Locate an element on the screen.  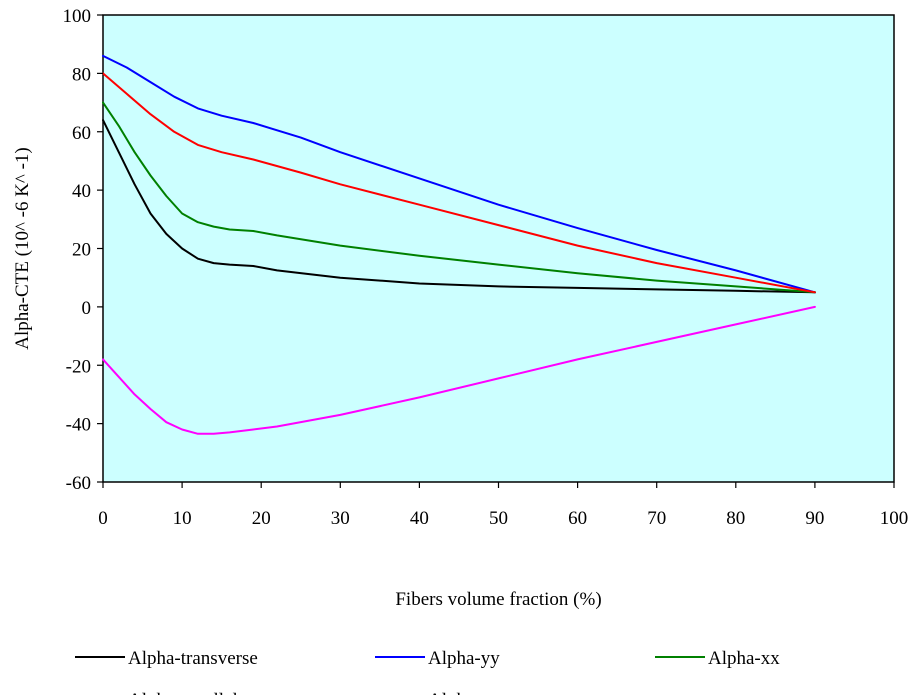
x-tick-label: 40 is located at coordinates (419, 518).